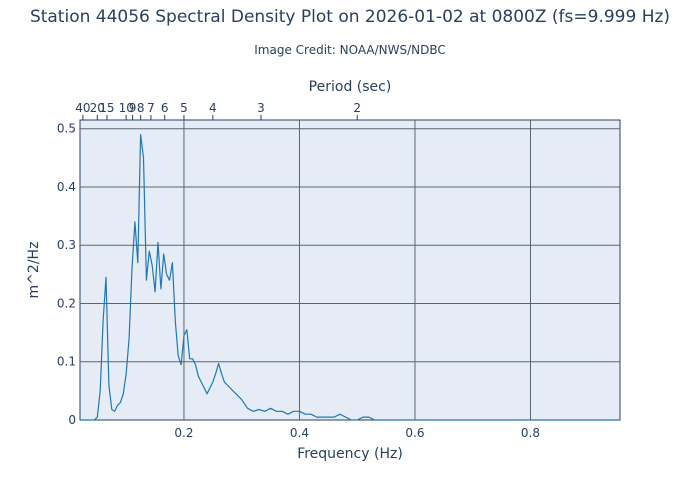  Describe the element at coordinates (261, 108) in the screenshot. I see `period-tick-label: 3` at that location.